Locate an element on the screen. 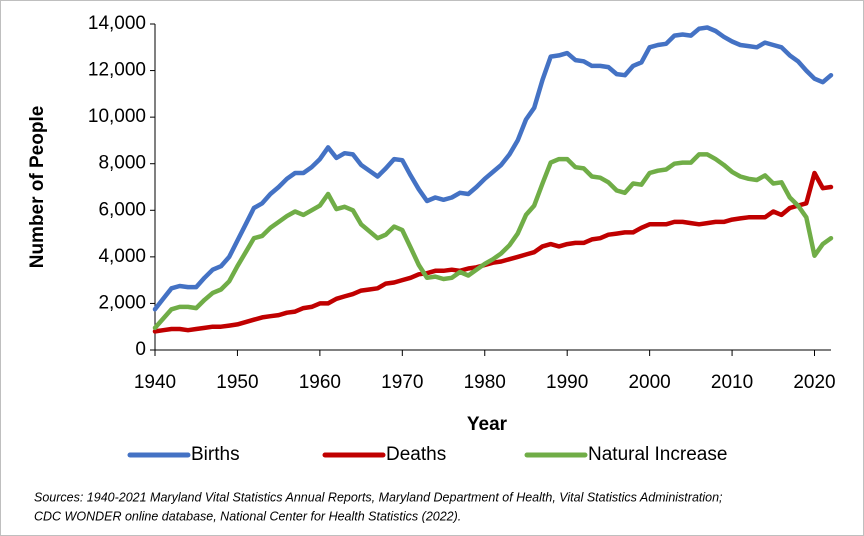 The width and height of the screenshot is (864, 536). x-tick-label: 1970 is located at coordinates (402, 382).